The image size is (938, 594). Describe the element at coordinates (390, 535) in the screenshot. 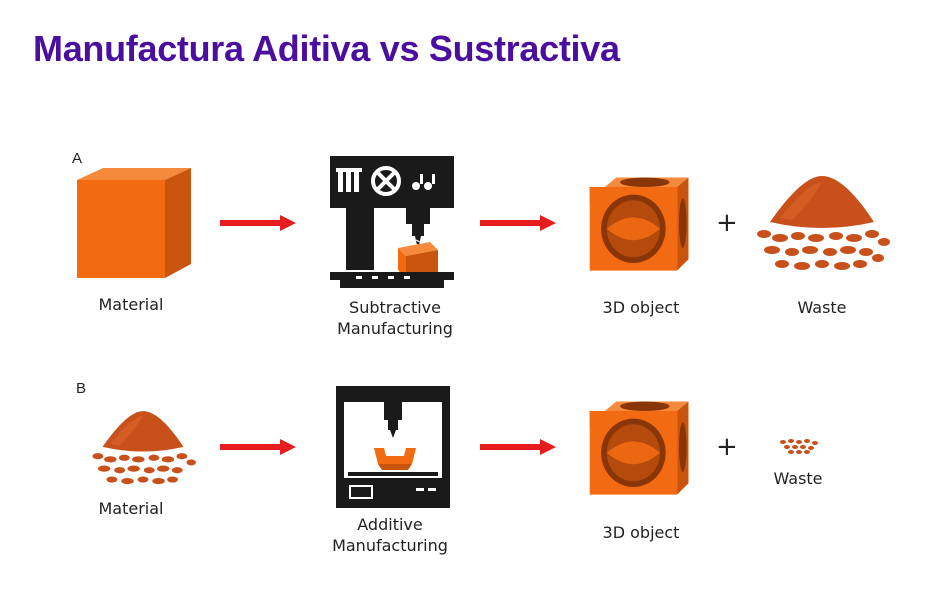

I see `row-b-machine-label: Additive Manufacturing` at that location.